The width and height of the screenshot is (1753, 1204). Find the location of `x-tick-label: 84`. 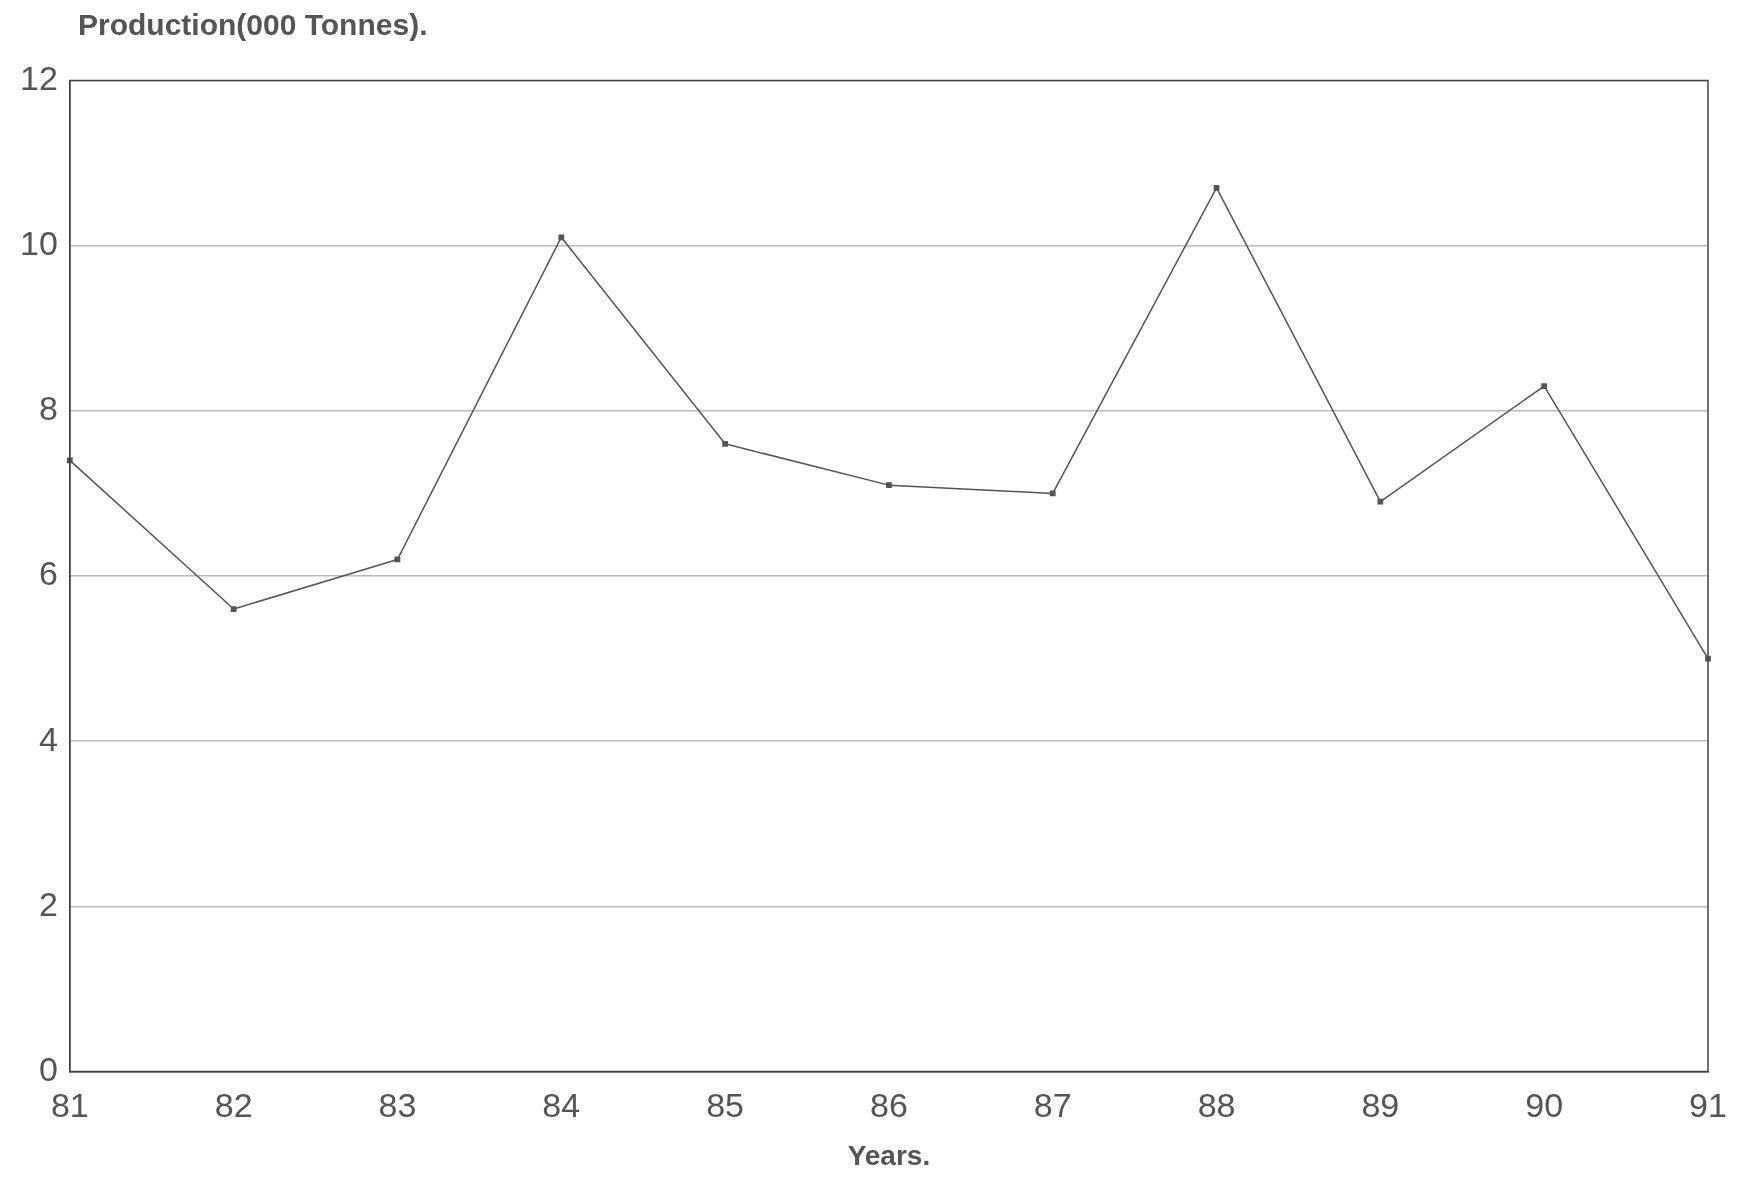

x-tick-label: 84 is located at coordinates (561, 1105).